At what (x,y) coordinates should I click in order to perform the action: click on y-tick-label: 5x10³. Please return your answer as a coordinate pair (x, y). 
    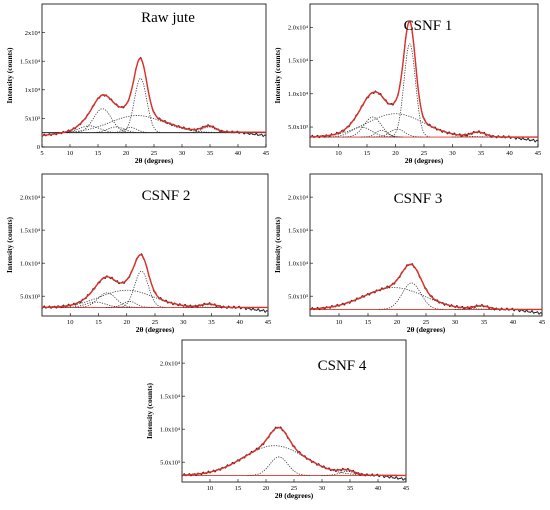
    Looking at the image, I should click on (32, 119).